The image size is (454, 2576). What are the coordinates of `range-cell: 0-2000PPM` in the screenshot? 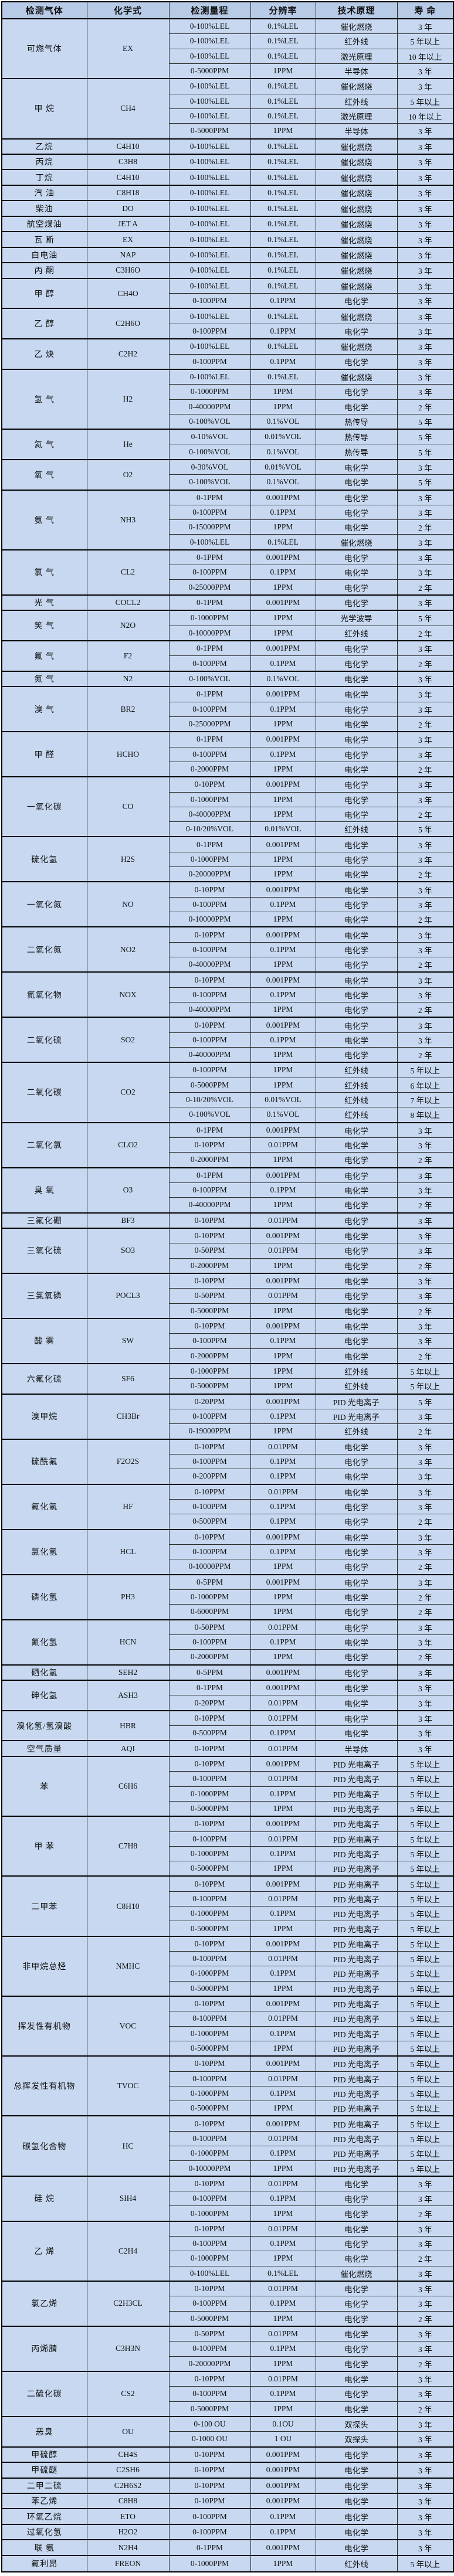 It's located at (209, 1356).